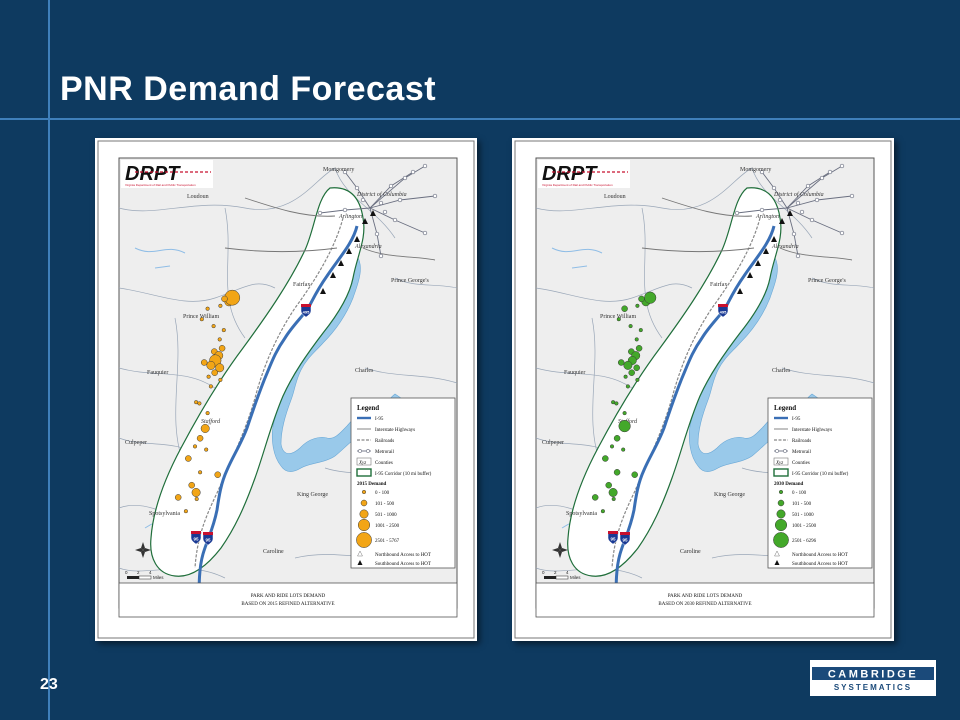 The width and height of the screenshot is (960, 720). What do you see at coordinates (575, 577) in the screenshot?
I see `svg-text: Miles` at bounding box center [575, 577].